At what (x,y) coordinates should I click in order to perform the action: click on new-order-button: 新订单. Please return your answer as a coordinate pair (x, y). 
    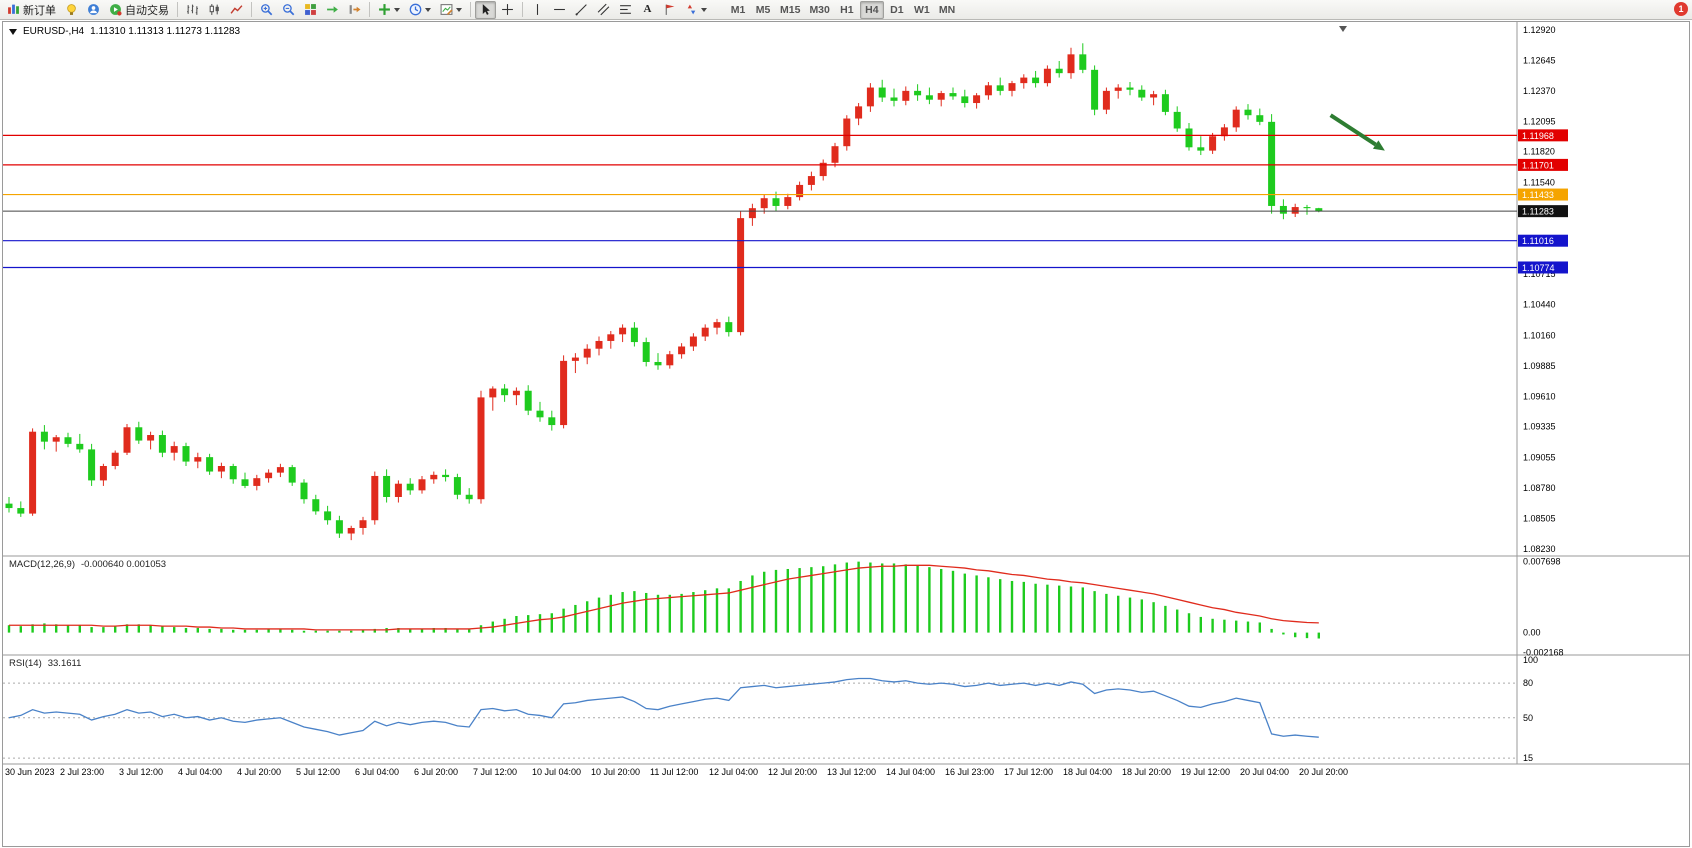
    Looking at the image, I should click on (31, 10).